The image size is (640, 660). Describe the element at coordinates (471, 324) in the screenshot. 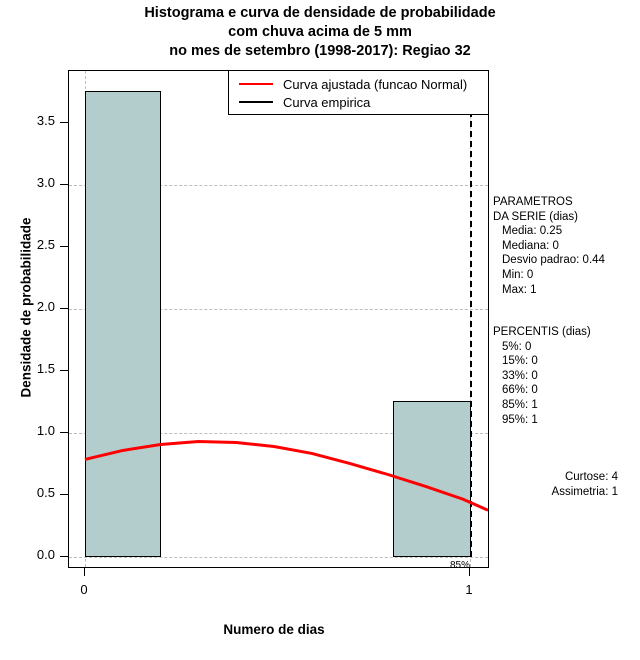

I see `percentile-marker-line` at that location.